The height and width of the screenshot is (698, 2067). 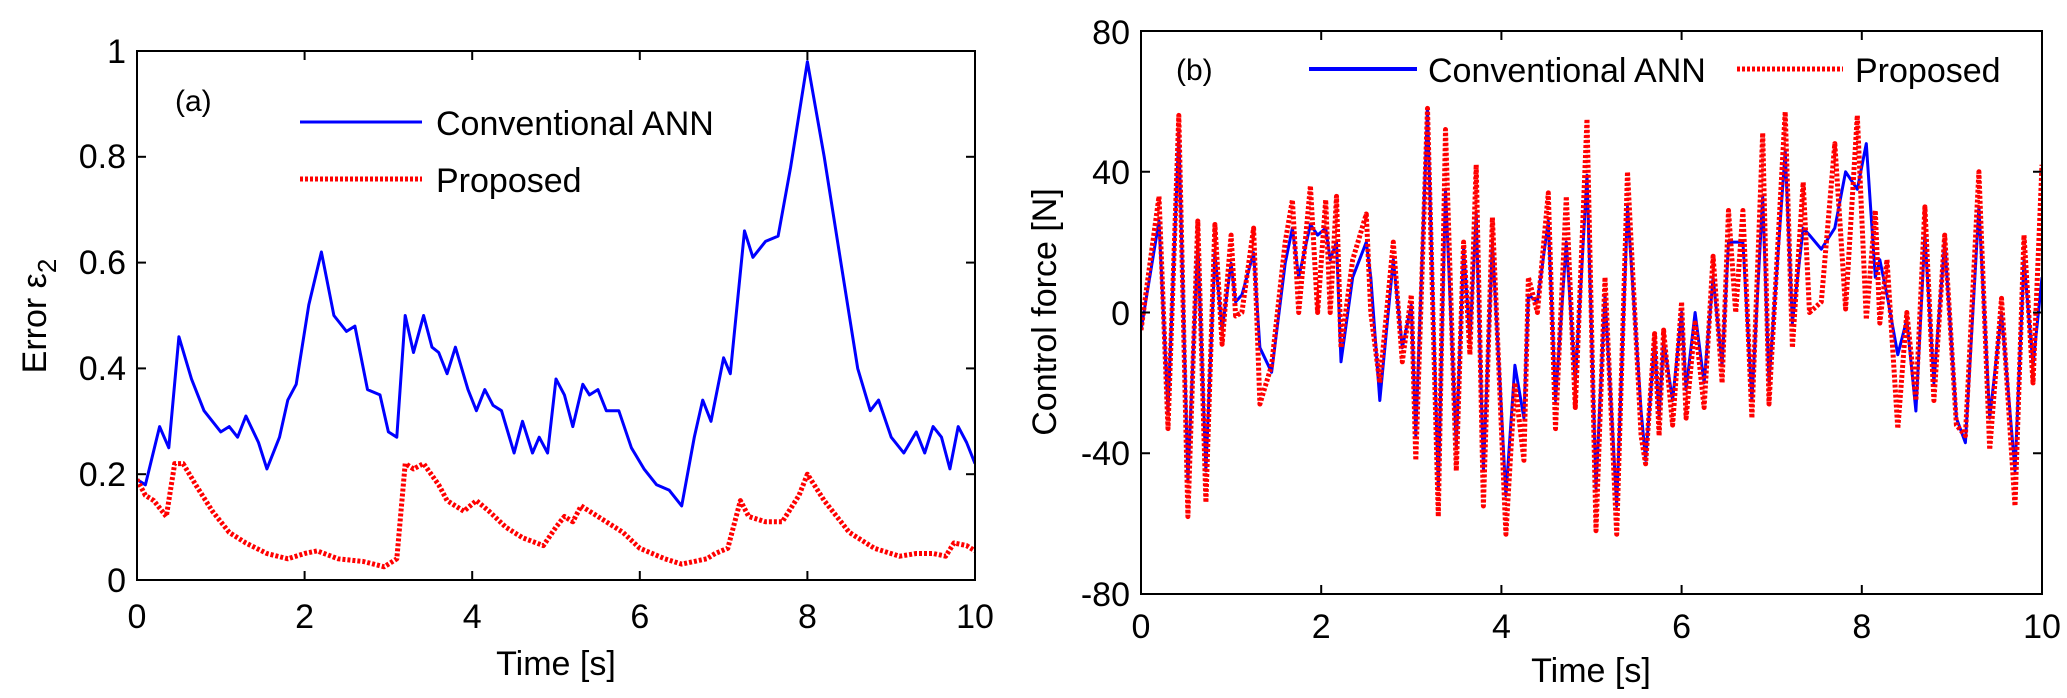 I want to click on y-tick-label: 0.4, so click(x=102, y=369).